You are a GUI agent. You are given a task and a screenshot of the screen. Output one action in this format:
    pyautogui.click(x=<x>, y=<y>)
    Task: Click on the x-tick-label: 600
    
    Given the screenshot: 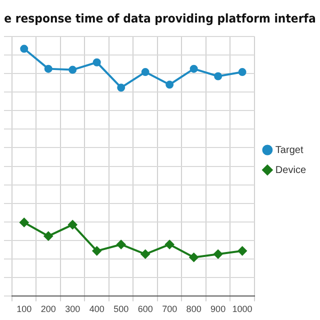 What is the action you would take?
    pyautogui.click(x=145, y=309)
    